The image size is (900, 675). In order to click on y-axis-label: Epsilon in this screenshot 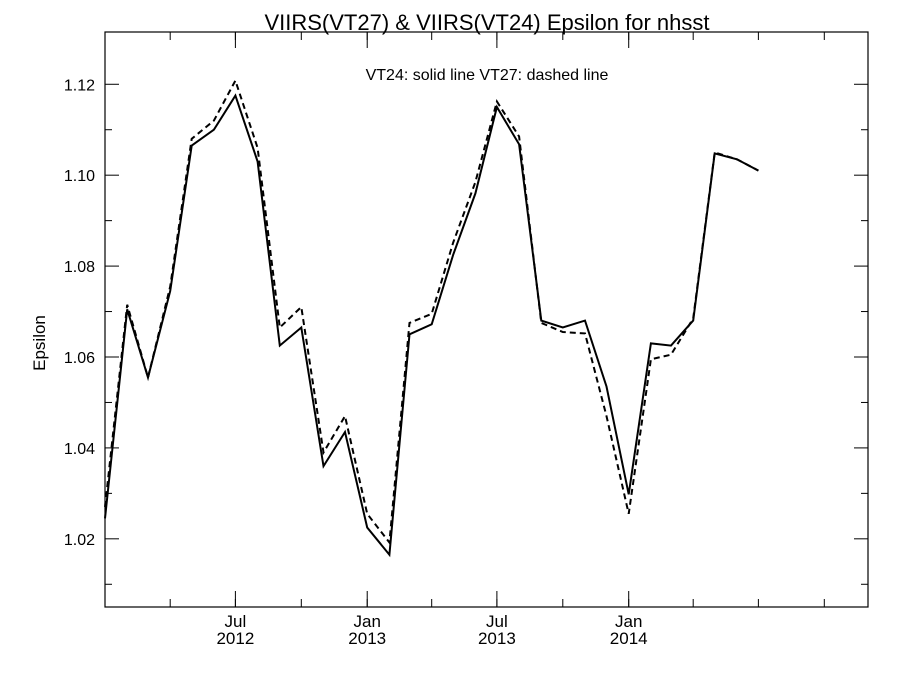, I will do `click(39, 343)`.